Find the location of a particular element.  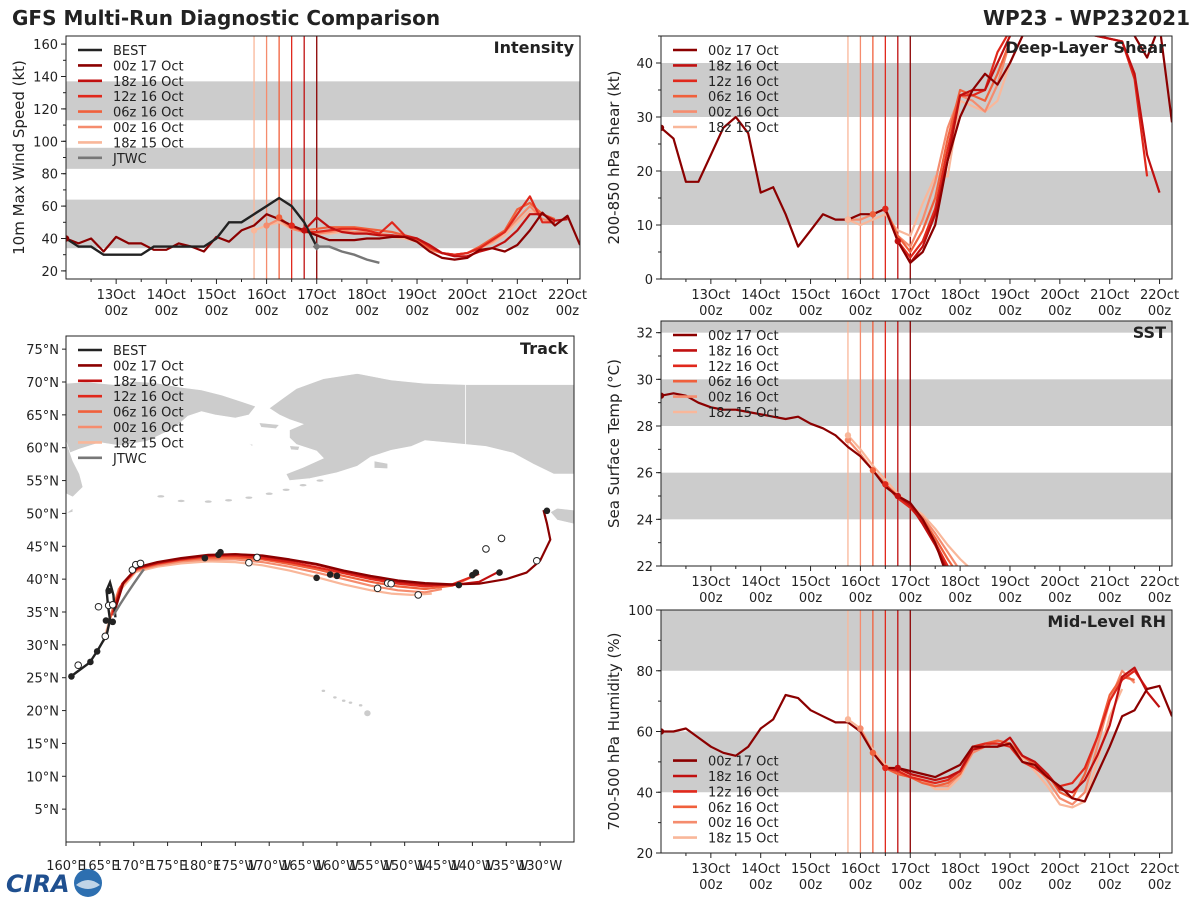

track-lon-label: 155°W is located at coordinates (371, 866).